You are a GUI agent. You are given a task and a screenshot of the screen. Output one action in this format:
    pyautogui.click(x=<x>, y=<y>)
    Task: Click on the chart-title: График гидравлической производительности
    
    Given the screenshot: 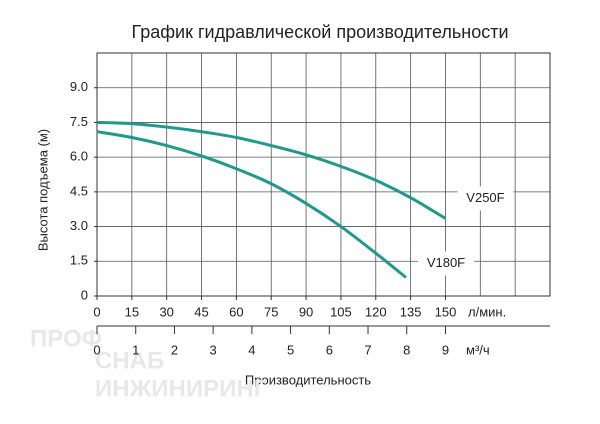 What is the action you would take?
    pyautogui.click(x=319, y=32)
    